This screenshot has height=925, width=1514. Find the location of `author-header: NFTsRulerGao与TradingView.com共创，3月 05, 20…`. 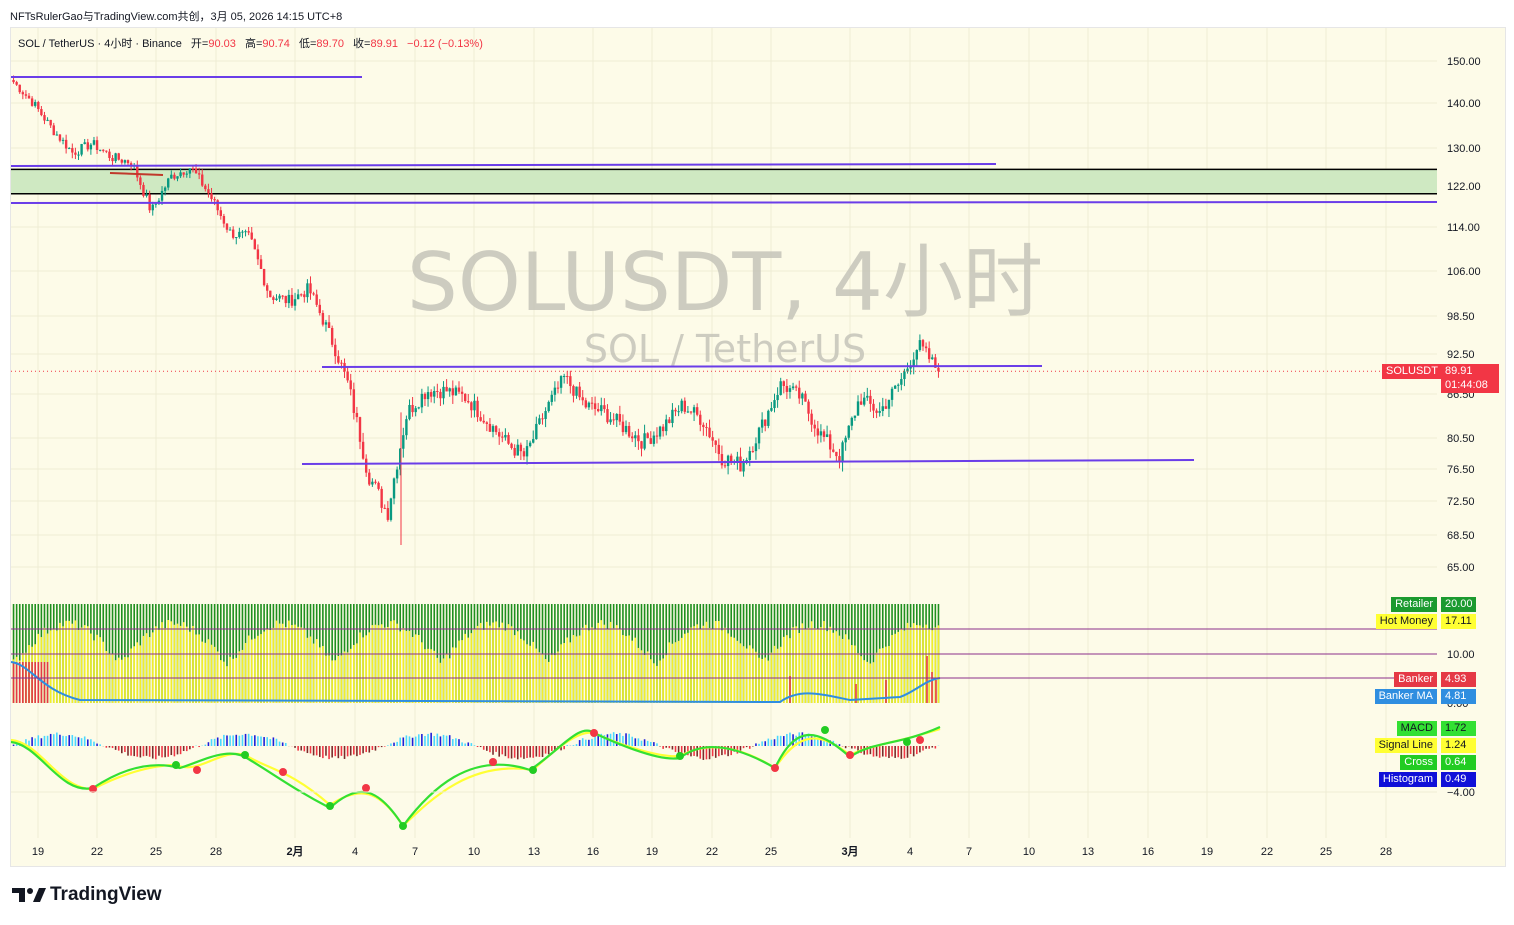

author-header: NFTsRulerGao与TradingView.com共创，3月 05, 20… is located at coordinates (176, 17).